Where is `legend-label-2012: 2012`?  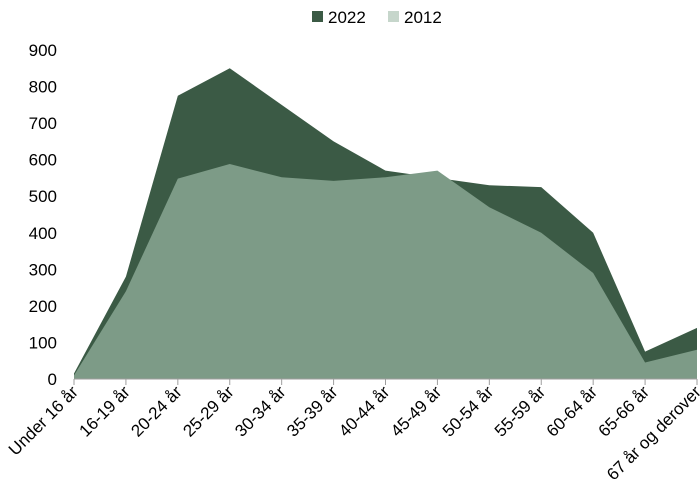 legend-label-2012: 2012 is located at coordinates (423, 17).